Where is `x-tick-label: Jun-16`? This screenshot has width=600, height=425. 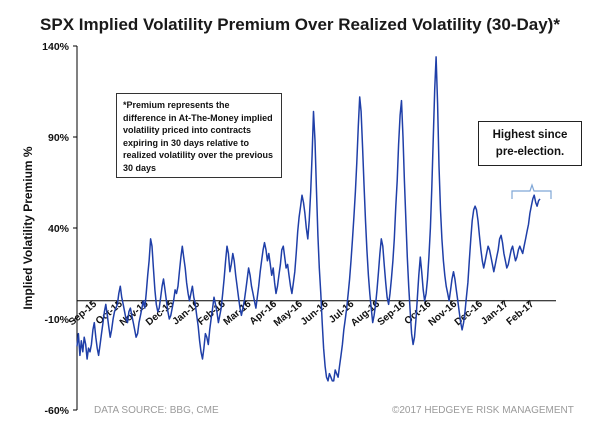
x-tick-label: Jun-16 is located at coordinates (315, 312).